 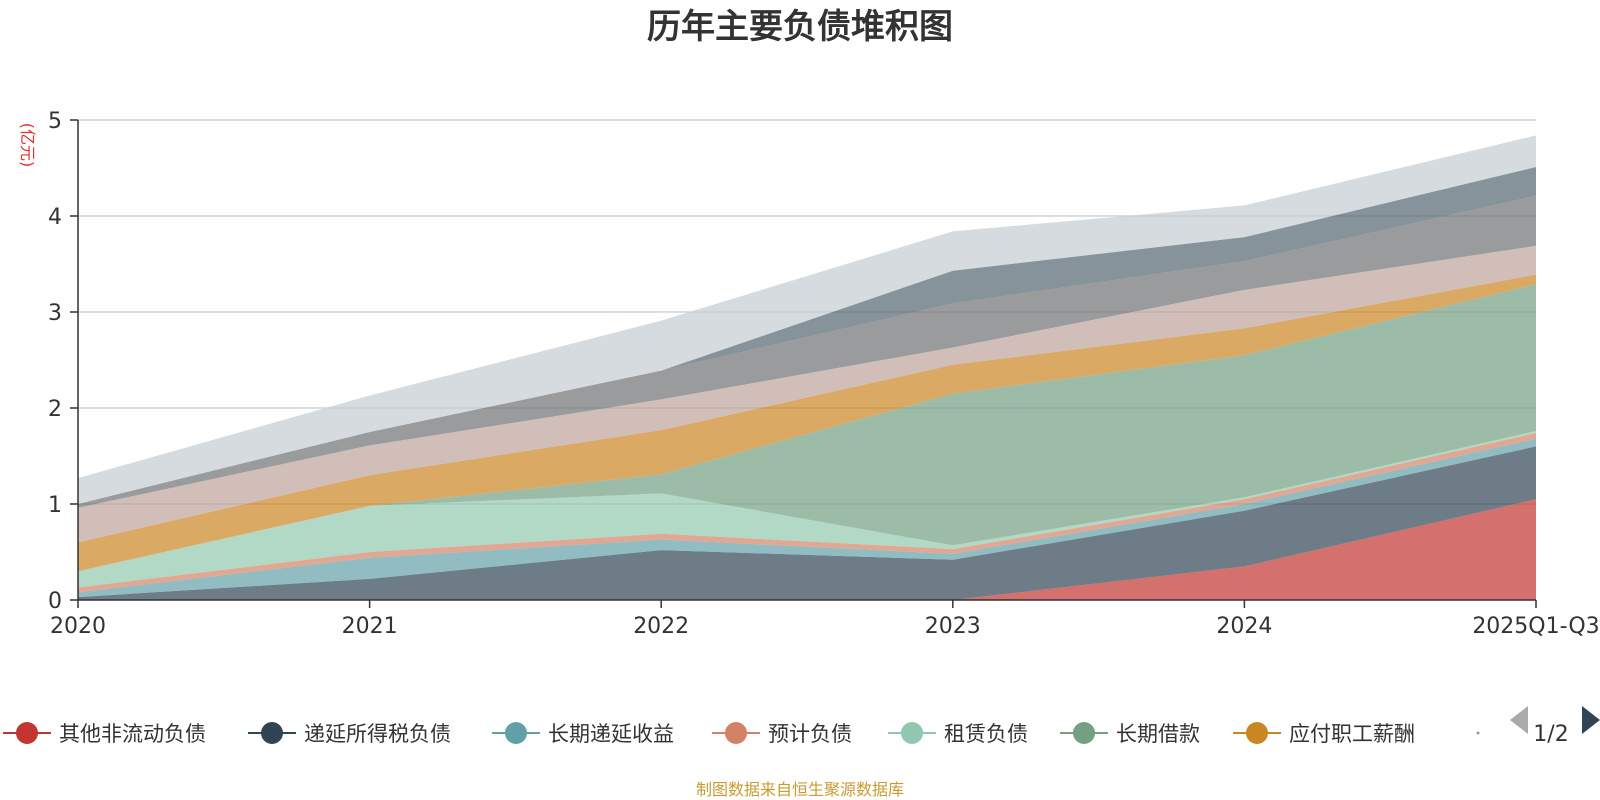 What do you see at coordinates (661, 626) in the screenshot?
I see `x-tick-label: 2022` at bounding box center [661, 626].